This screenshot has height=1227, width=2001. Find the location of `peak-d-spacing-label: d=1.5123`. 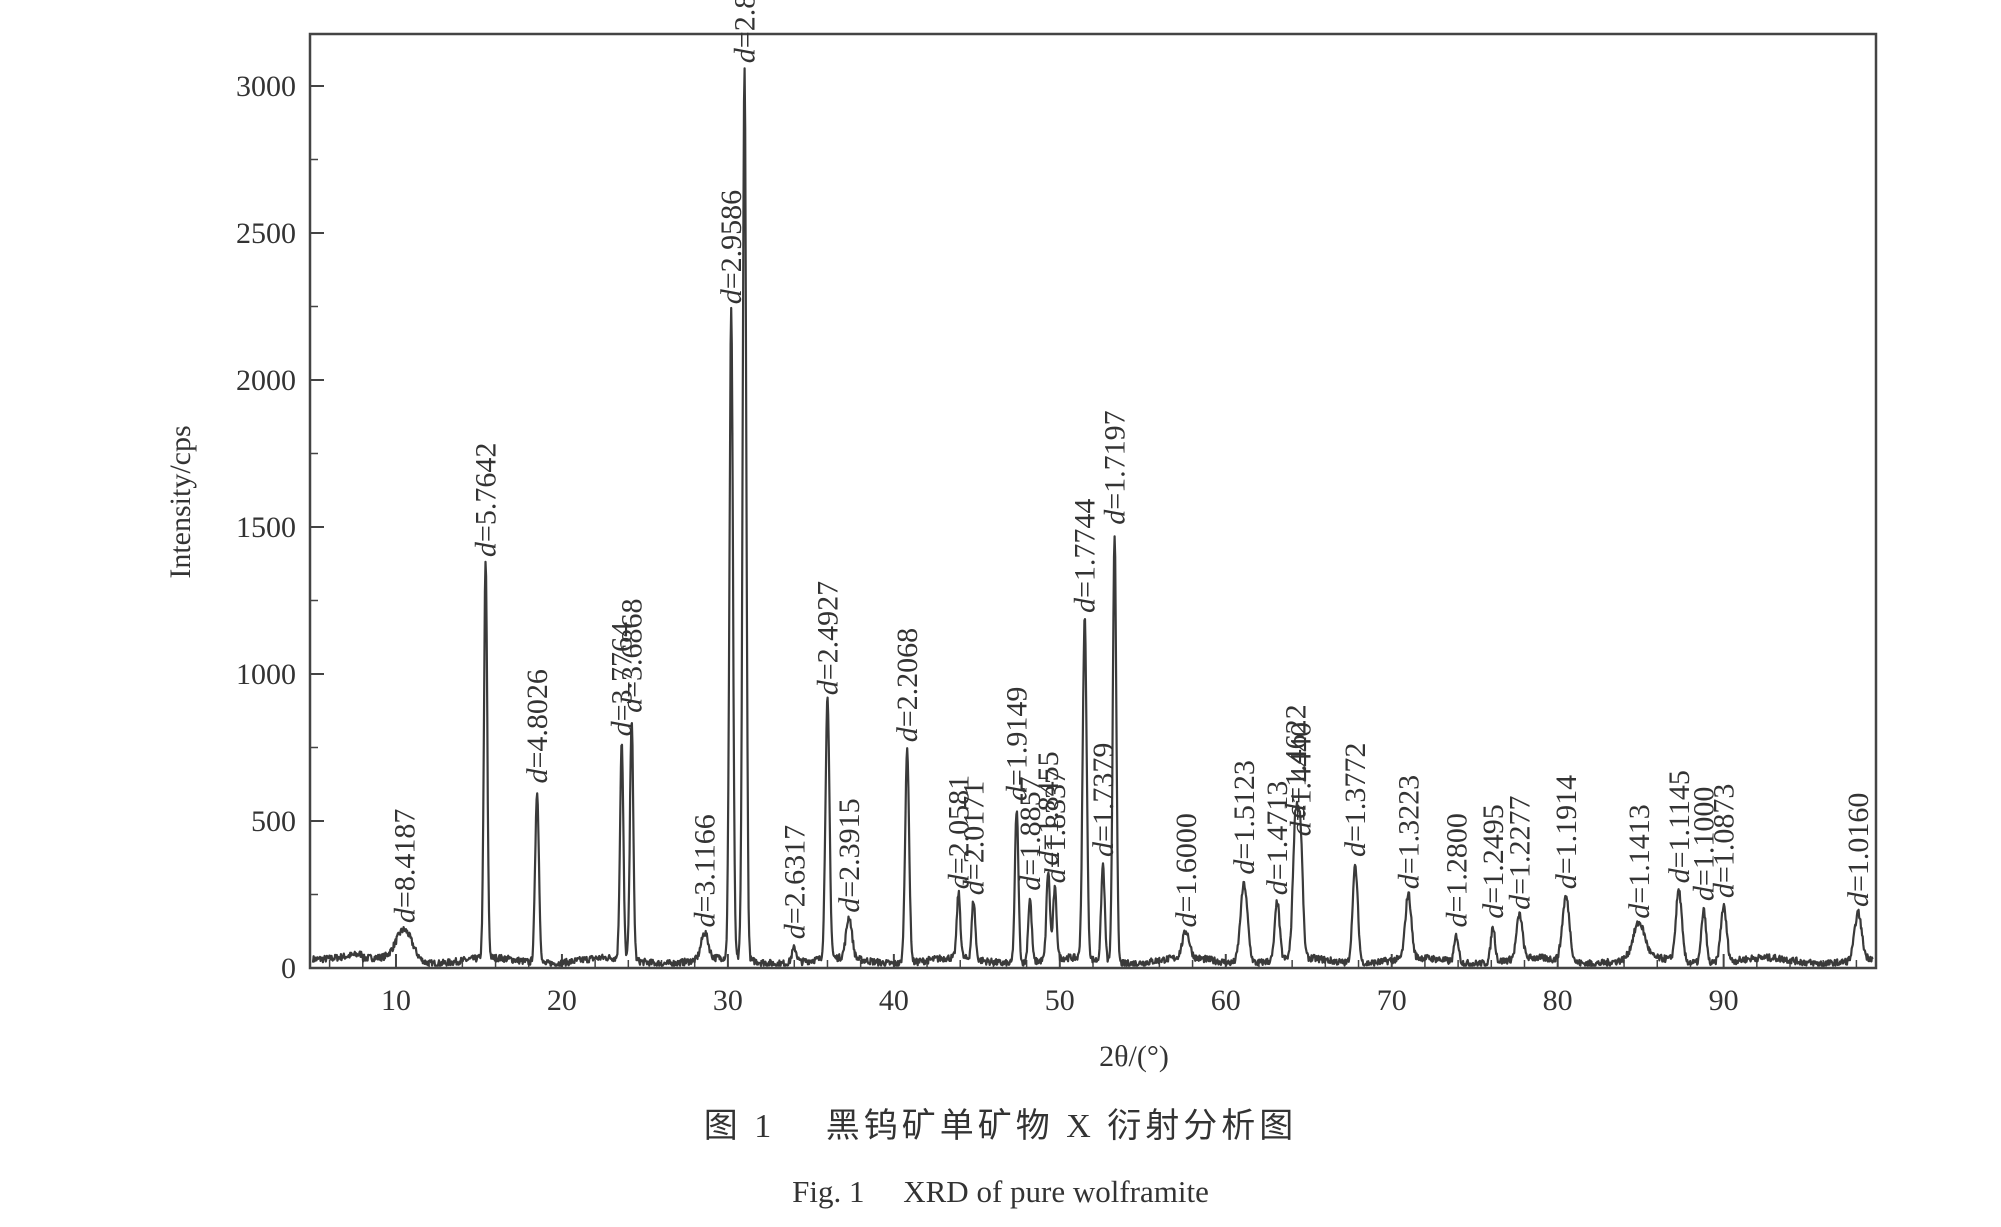

peak-d-spacing-label: d=1.5123 is located at coordinates (1244, 817).